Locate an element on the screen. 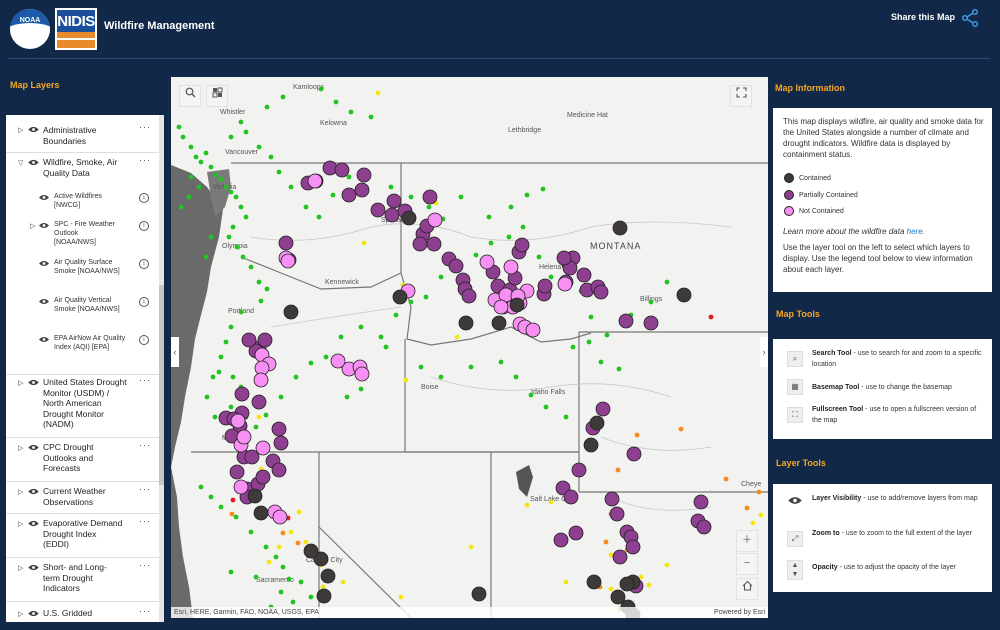  wildfire-not-contained is located at coordinates (280, 517).